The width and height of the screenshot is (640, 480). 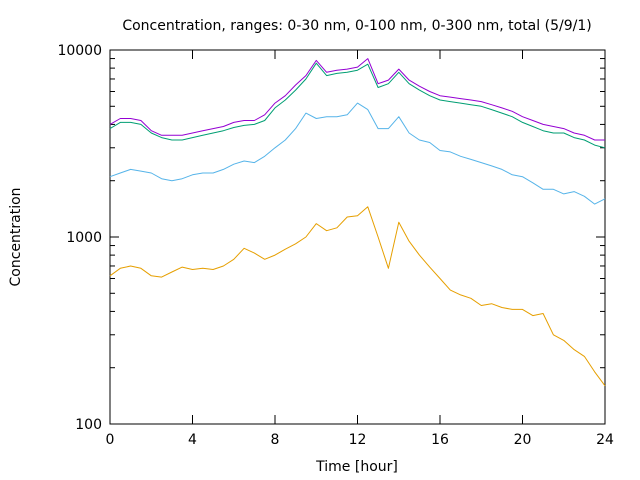 What do you see at coordinates (356, 467) in the screenshot?
I see `x-axis-label: Time [hour]` at bounding box center [356, 467].